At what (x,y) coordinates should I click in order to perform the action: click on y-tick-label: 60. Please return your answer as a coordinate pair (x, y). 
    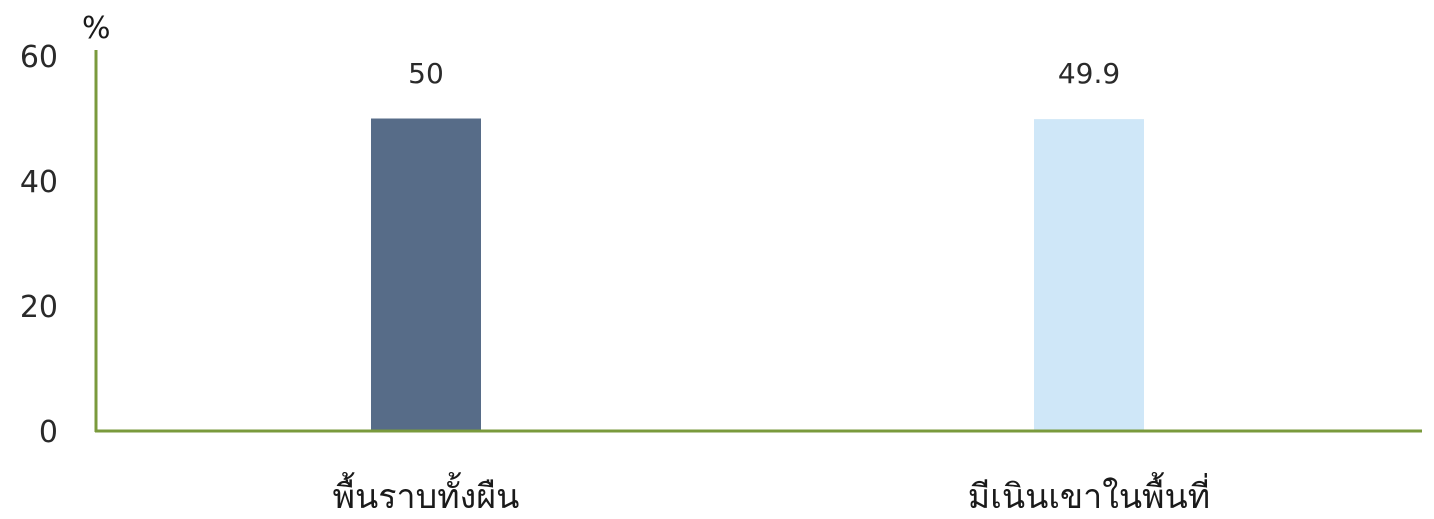
    Looking at the image, I should click on (39, 57).